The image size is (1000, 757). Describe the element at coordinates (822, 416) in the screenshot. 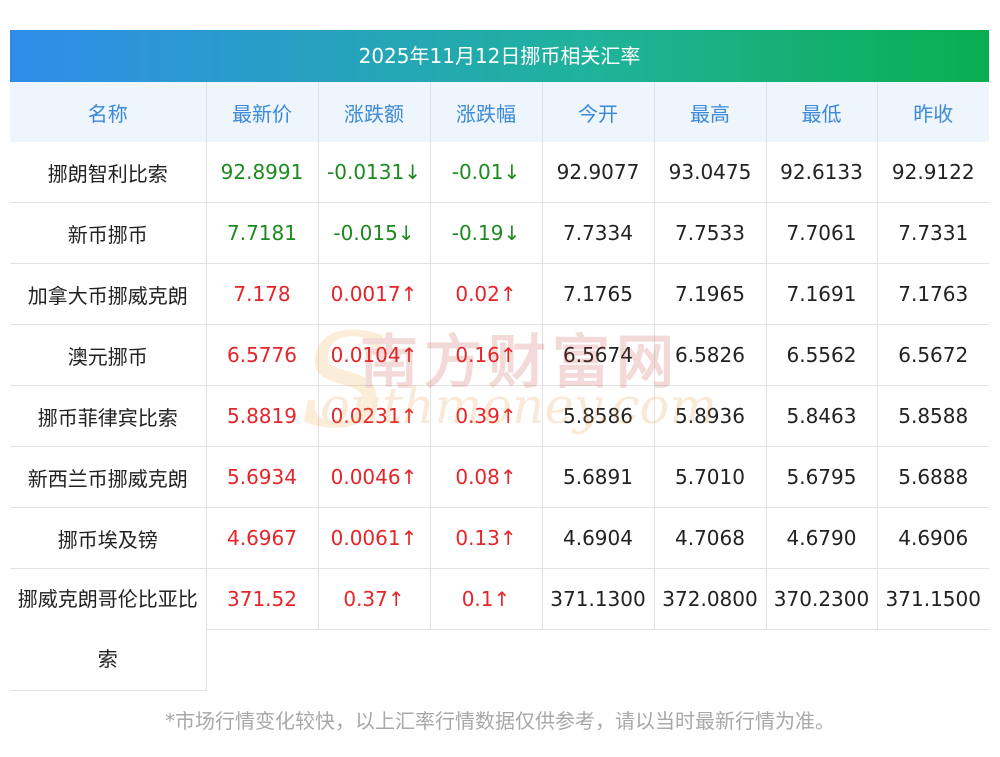

I see `low-cell: 5.8463` at that location.